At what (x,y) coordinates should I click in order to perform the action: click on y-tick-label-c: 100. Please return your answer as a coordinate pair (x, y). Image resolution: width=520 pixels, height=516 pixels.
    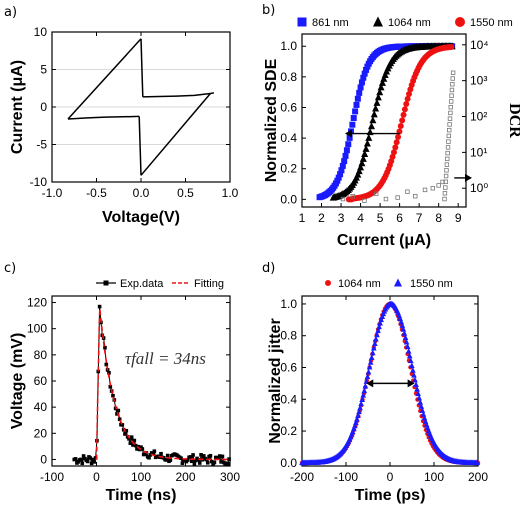
    Looking at the image, I should click on (37, 329).